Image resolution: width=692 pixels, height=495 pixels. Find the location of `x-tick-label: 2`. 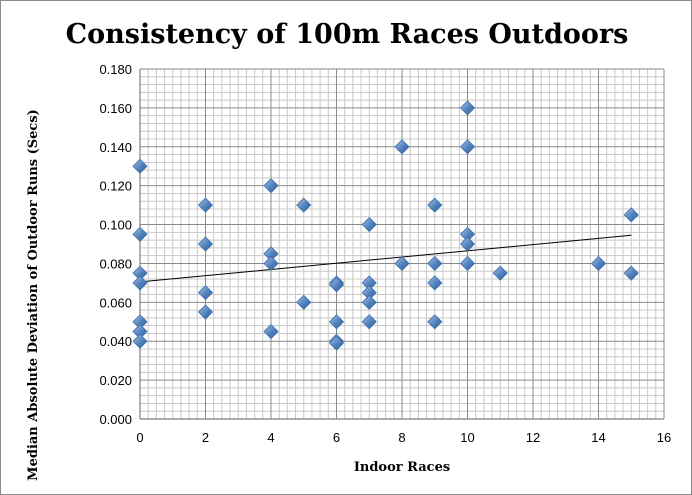

x-tick-label: 2 is located at coordinates (205, 437).